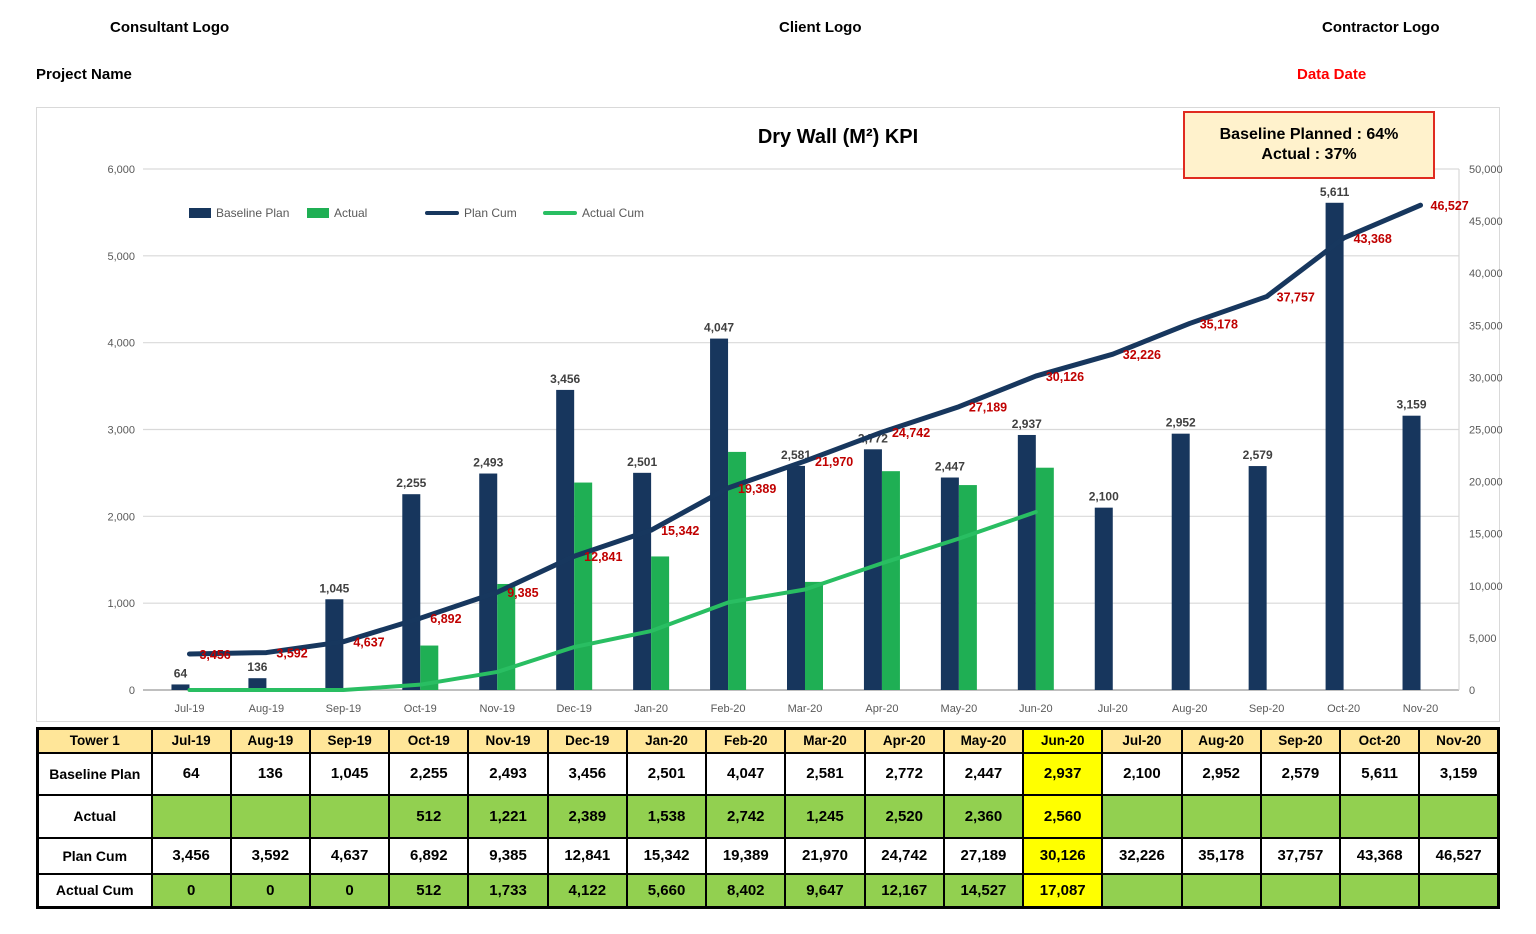 This screenshot has width=1536, height=934. I want to click on table-column-header: Oct-20, so click(1380, 740).